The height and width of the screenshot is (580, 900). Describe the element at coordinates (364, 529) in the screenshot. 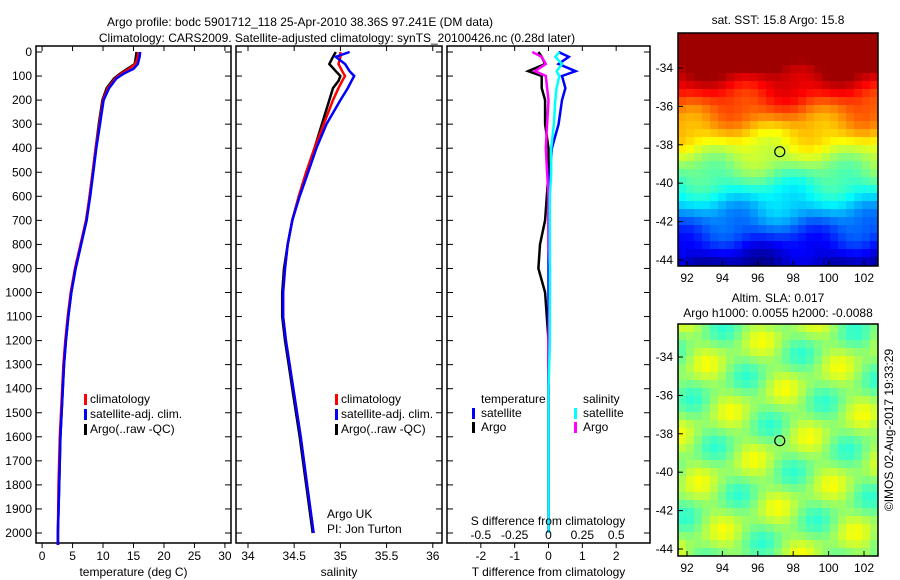

I see `note-line: PI: Jon Turton` at that location.